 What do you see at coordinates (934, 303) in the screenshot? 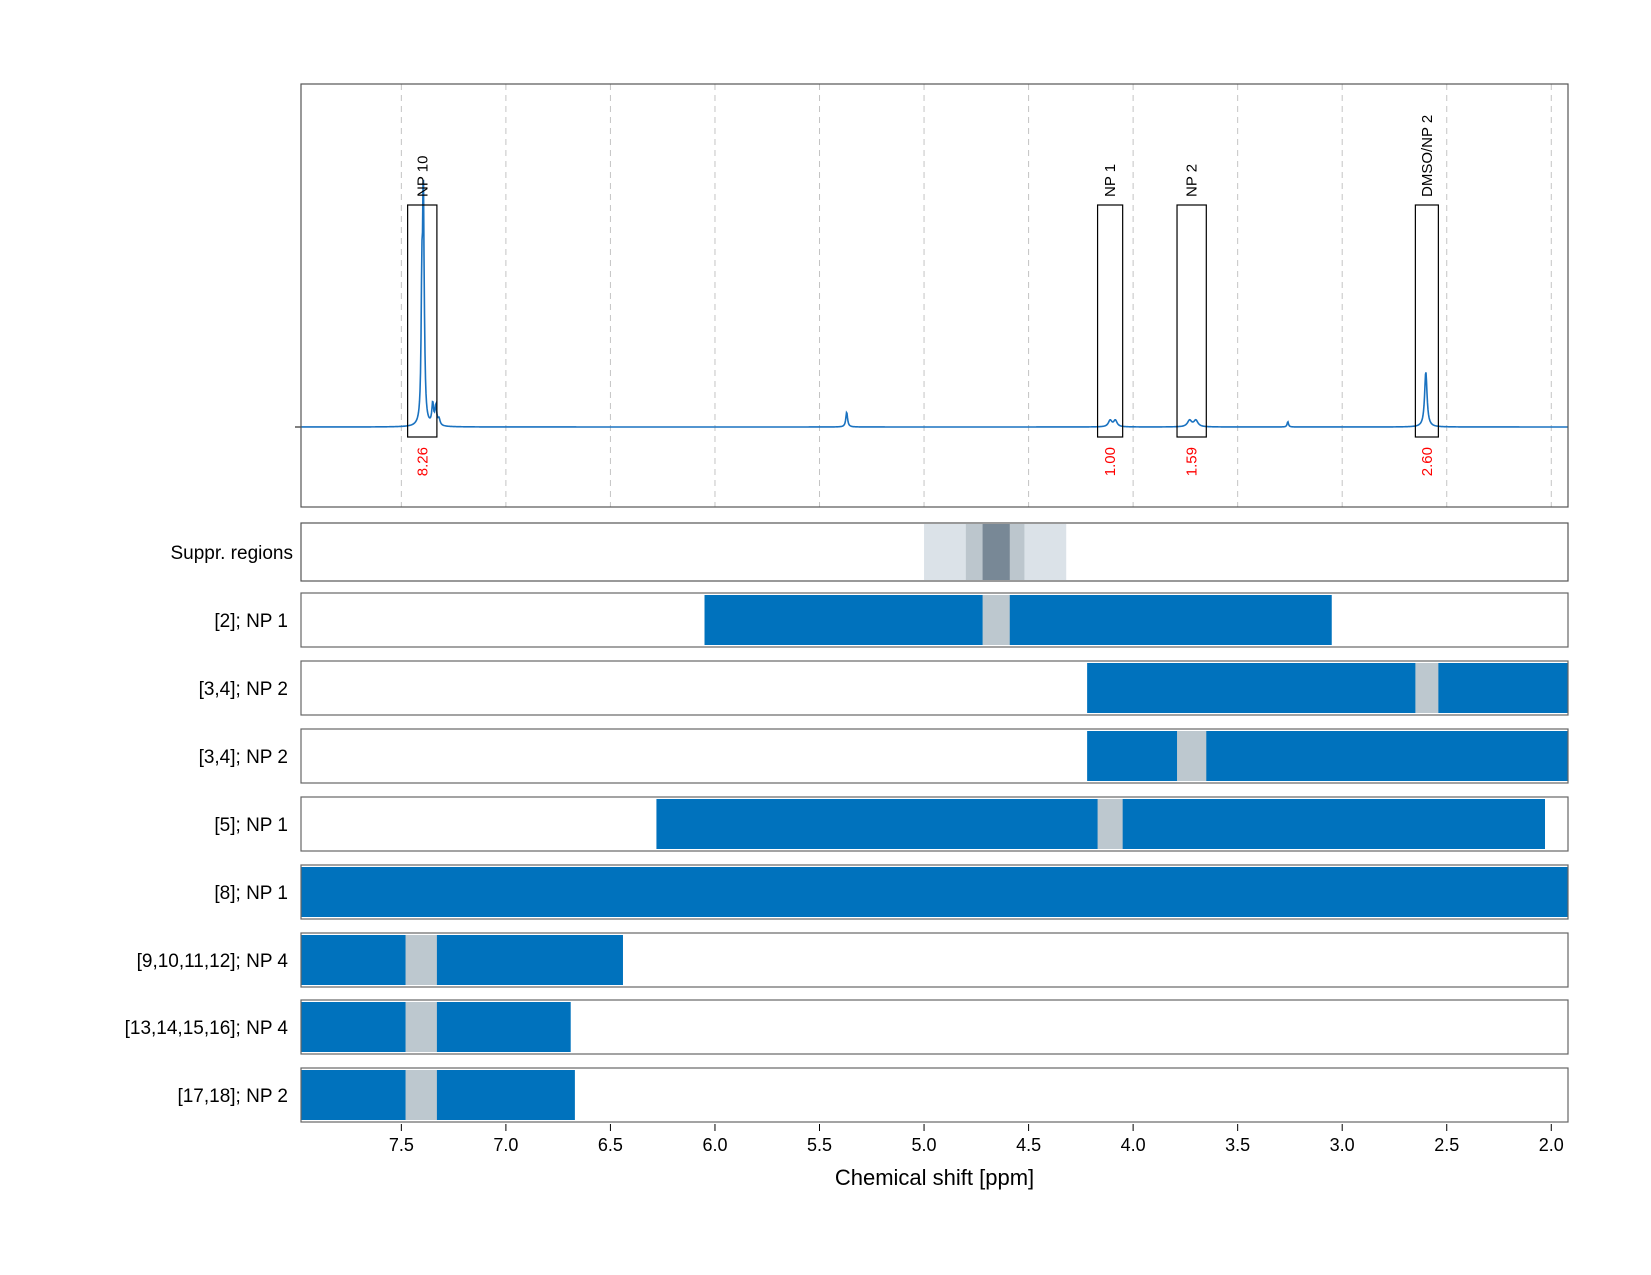
I see `spectrum-line` at bounding box center [934, 303].